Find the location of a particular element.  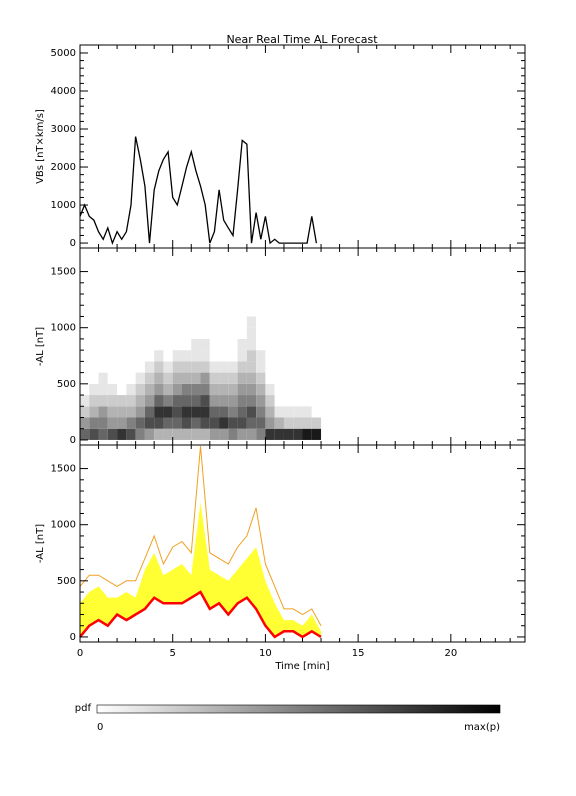

x-tick-label: 5 is located at coordinates (173, 653).